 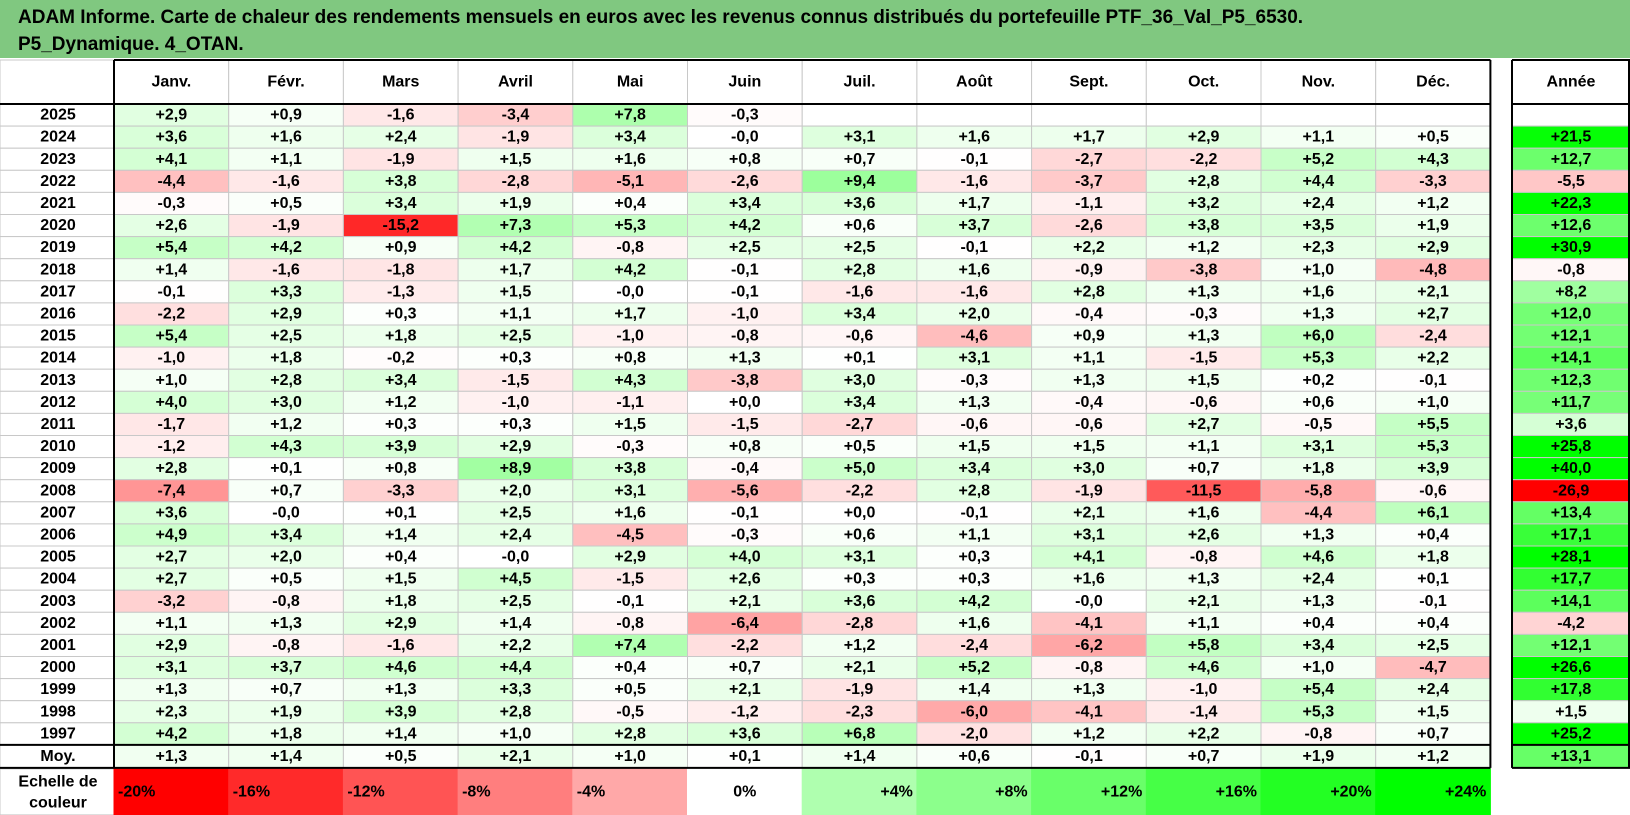 I want to click on heat-cell-label: +2,4, so click(x=1433, y=689).